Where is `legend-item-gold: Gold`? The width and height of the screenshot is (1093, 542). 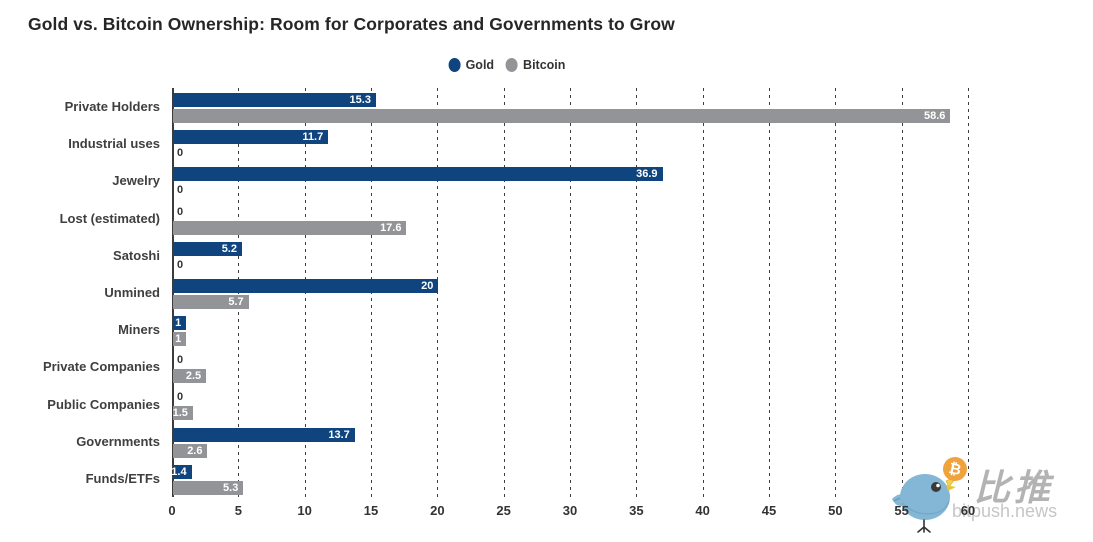 legend-item-gold: Gold is located at coordinates (471, 65).